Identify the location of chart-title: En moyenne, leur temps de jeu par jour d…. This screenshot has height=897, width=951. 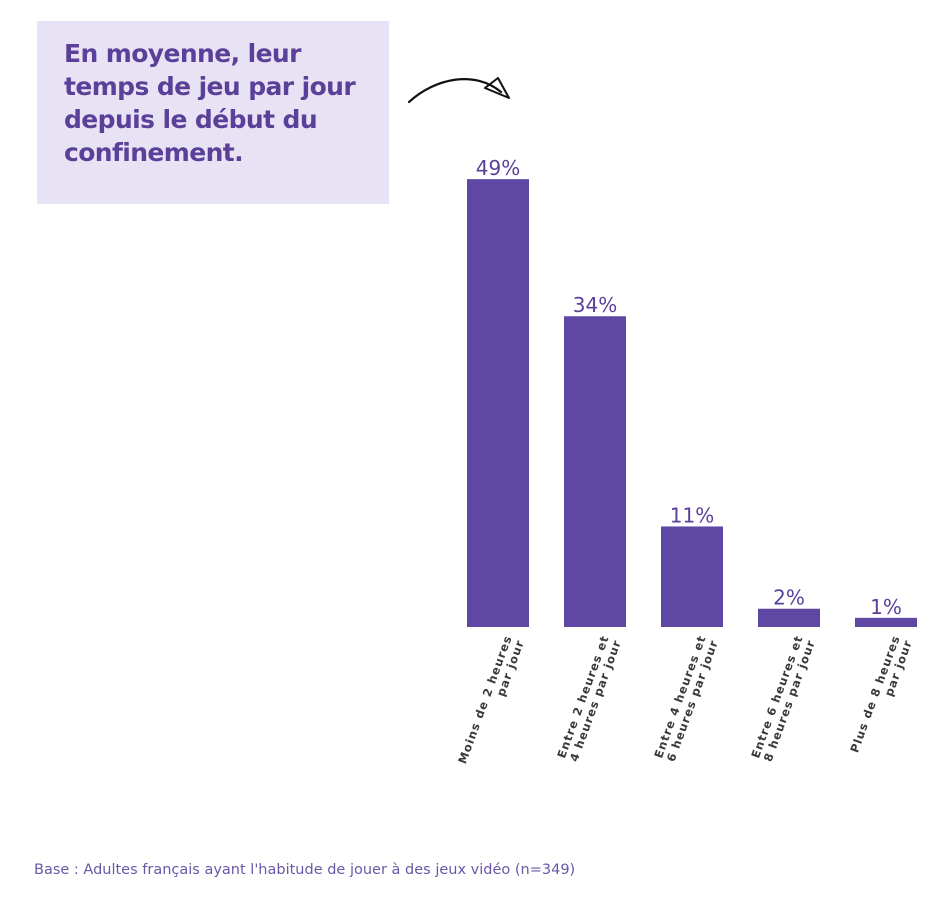
(210, 103).